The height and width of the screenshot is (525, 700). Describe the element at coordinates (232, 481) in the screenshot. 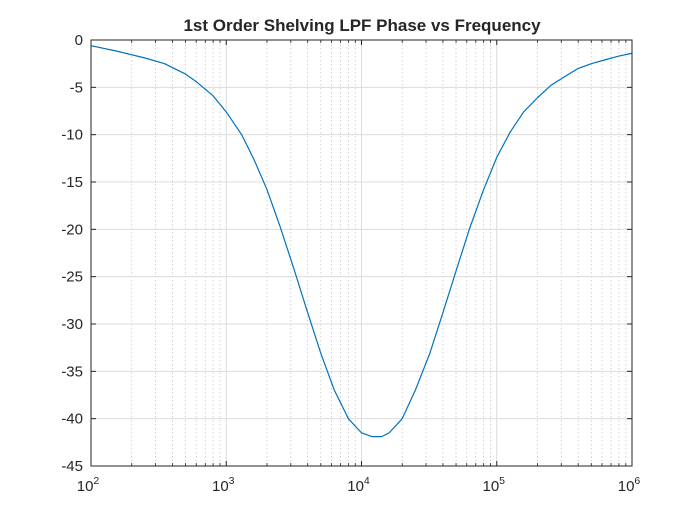

I see `x-tick-exponent: 3` at that location.